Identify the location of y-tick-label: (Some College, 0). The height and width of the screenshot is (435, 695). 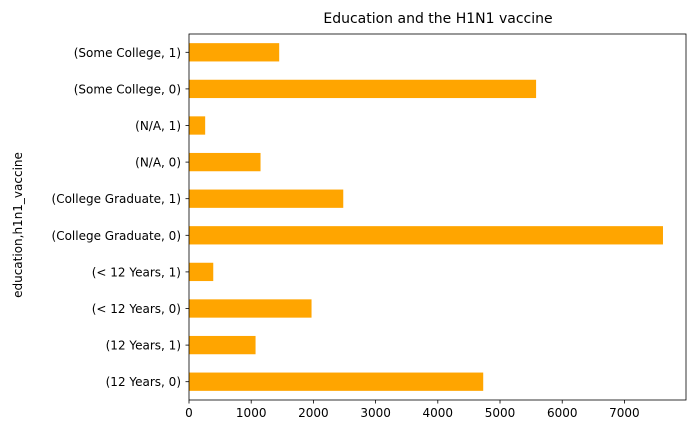
(127, 89).